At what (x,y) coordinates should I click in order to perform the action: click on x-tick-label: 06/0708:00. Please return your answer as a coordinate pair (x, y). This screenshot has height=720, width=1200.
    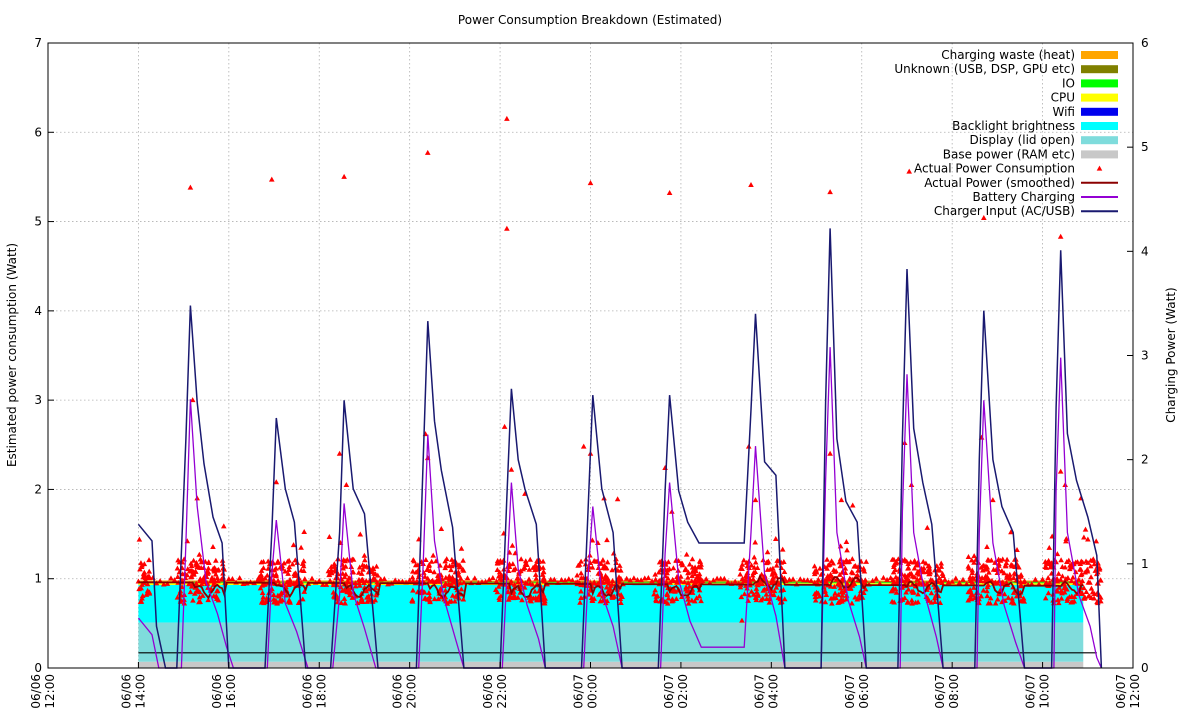
    Looking at the image, I should click on (947, 691).